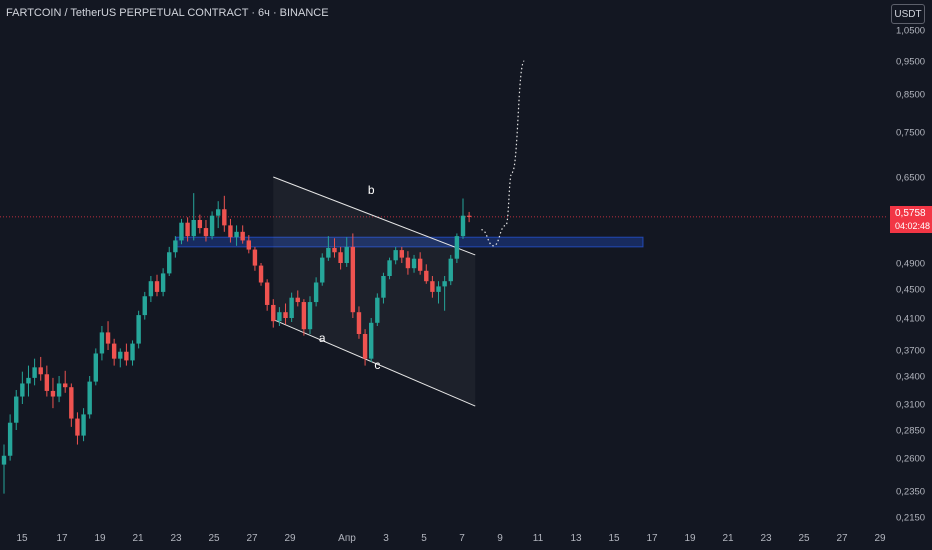 This screenshot has height=550, width=932. I want to click on time-tick-label: Апр, so click(347, 538).